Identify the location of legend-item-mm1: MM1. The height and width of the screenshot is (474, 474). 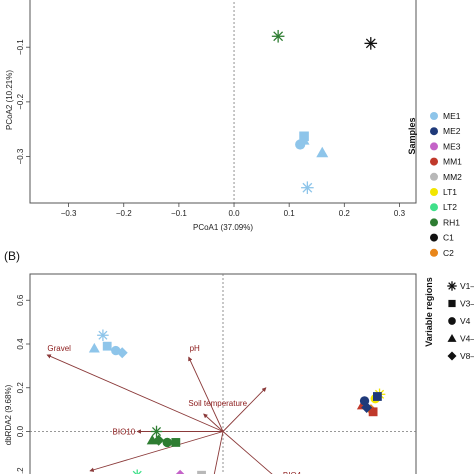
(446, 162).